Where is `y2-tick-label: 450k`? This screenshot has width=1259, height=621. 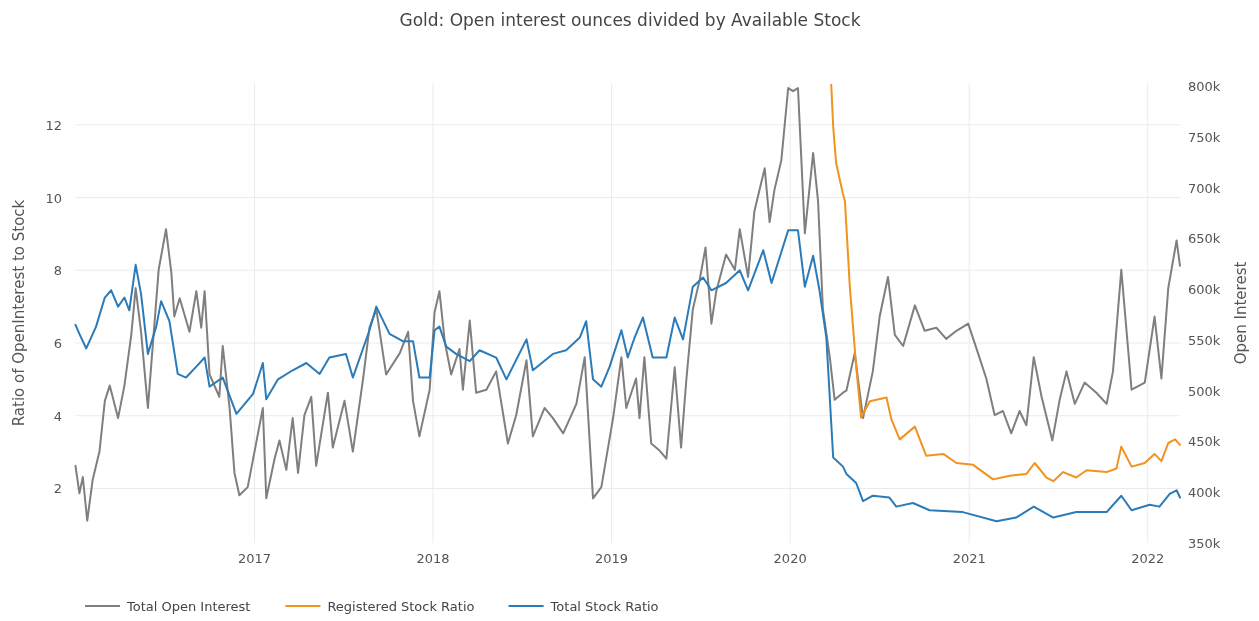 y2-tick-label: 450k is located at coordinates (1204, 442).